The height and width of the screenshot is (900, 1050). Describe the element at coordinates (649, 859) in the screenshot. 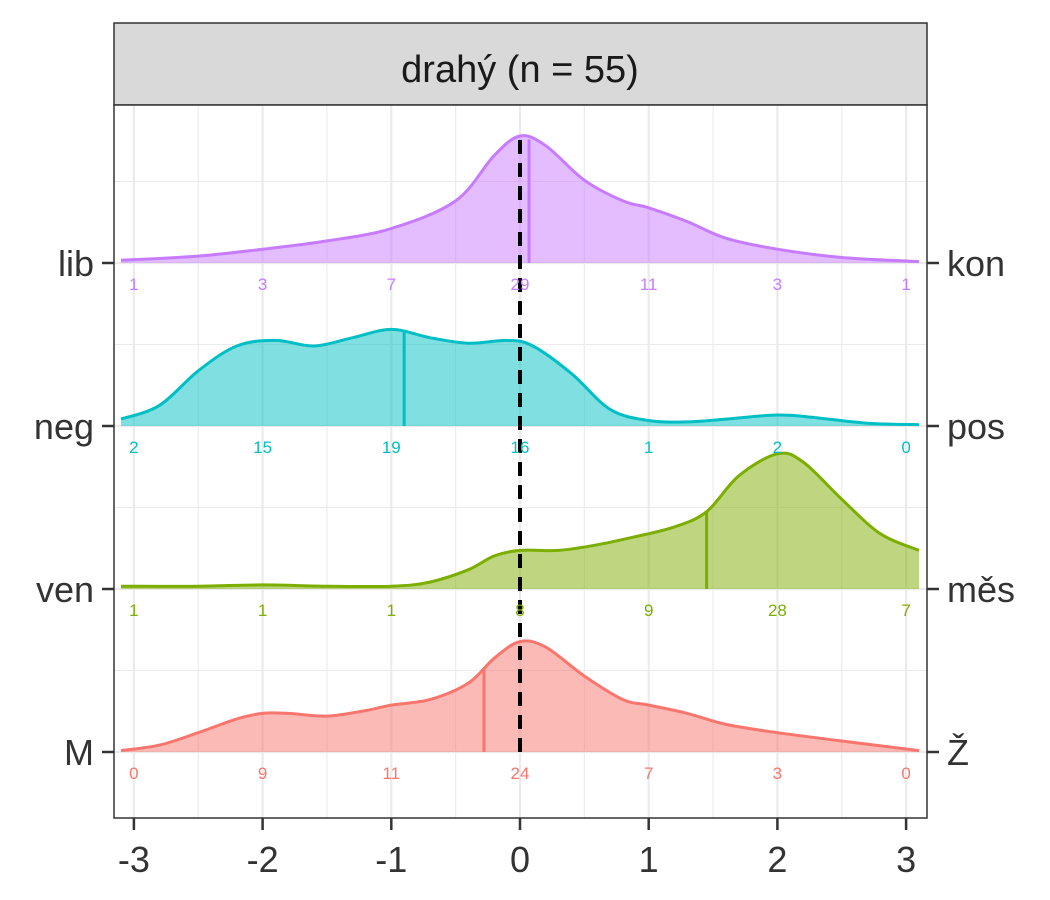

I see `x-tick-label: 1` at that location.